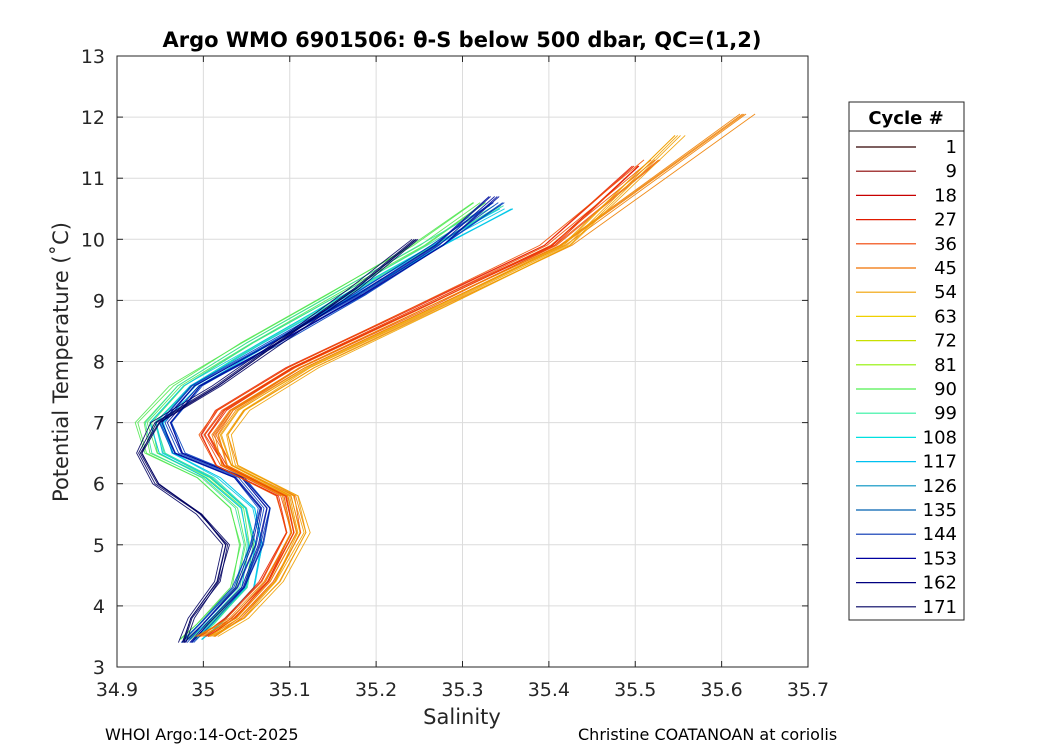  Describe the element at coordinates (940, 462) in the screenshot. I see `legend-entry-label: 117` at that location.